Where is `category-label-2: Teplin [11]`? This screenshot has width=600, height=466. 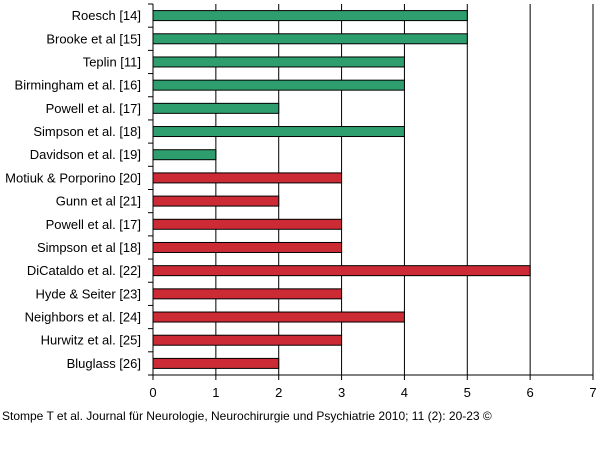 category-label-2: Teplin [11] is located at coordinates (112, 61).